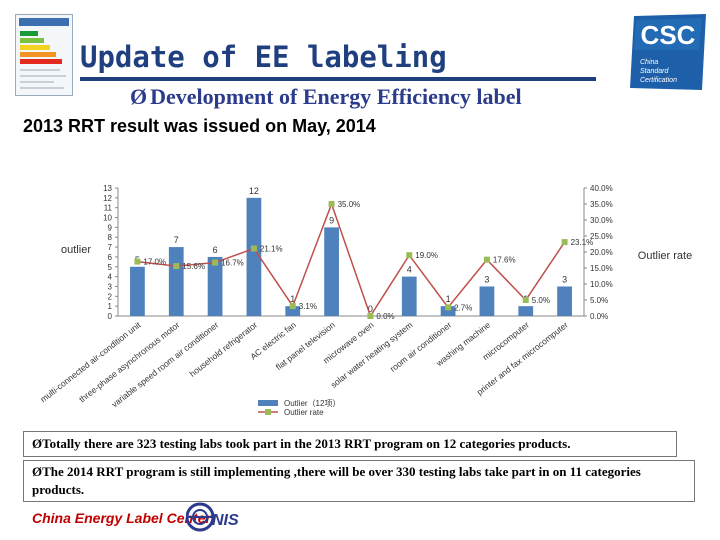 This screenshot has width=720, height=540. Describe the element at coordinates (193, 266) in the screenshot. I see `line-data-label: 15.6%` at that location.